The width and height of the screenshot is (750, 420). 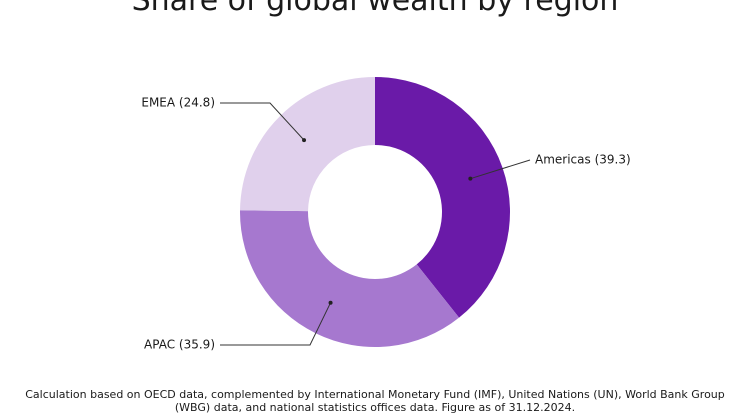 What do you see at coordinates (375, 9) in the screenshot?
I see `chart-title: Share of global wealth by region` at bounding box center [375, 9].